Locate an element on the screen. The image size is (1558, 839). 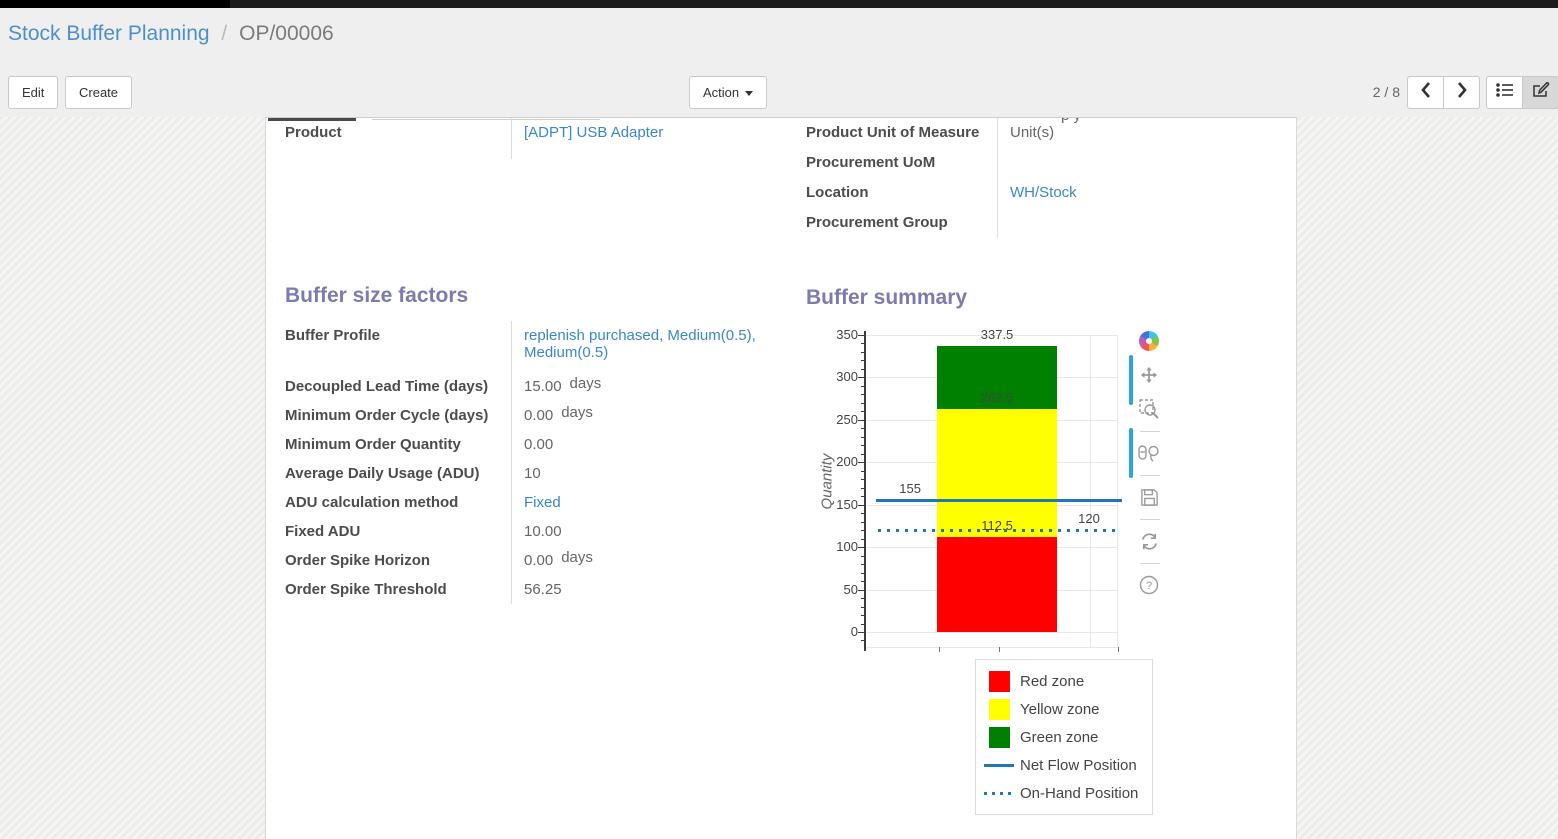
field-value-link: WH/Stock is located at coordinates (1043, 192).